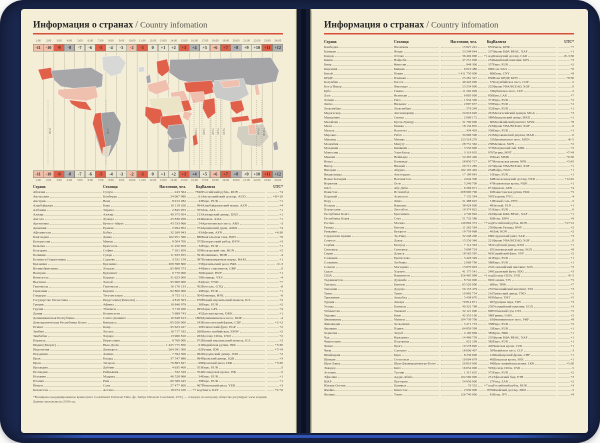  What do you see at coordinates (158, 309) in the screenshot?
I see `country-row: Грузия Тбилиси 3 718 200 995 Лари, GEL +4` at bounding box center [158, 309].